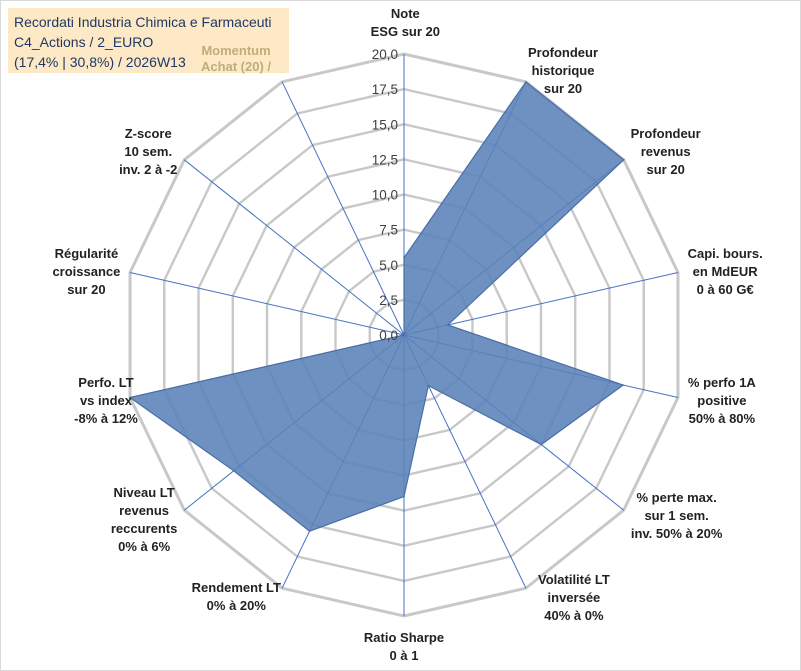 The height and width of the screenshot is (671, 801). I want to click on axis-label: Ratio Sharpe 0 à 1, so click(404, 646).